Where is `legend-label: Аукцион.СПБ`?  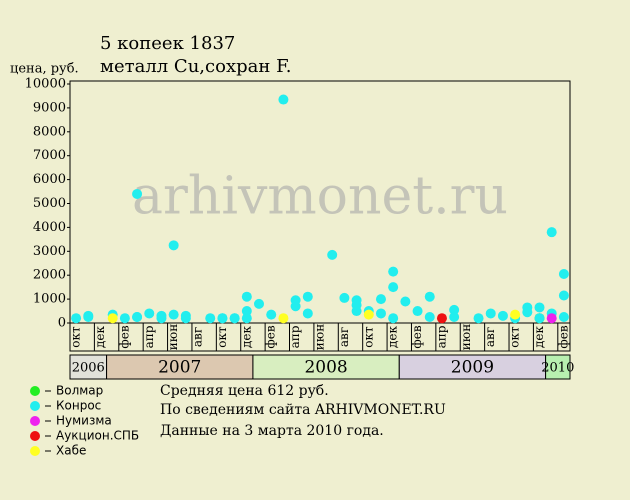
legend-label: Аукцион.СПБ is located at coordinates (97, 436).